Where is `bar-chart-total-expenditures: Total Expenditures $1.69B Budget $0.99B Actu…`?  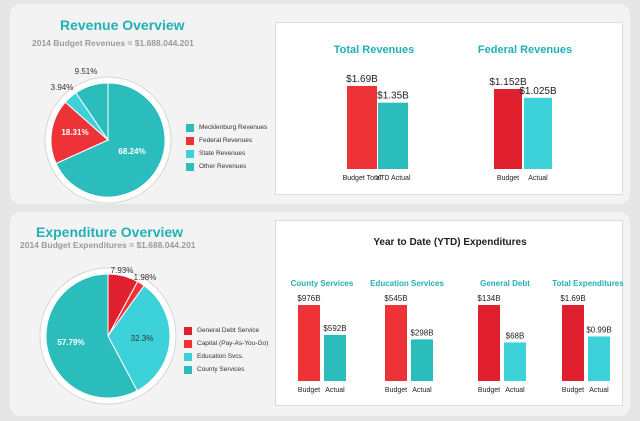 bar-chart-total-expenditures: Total Expenditures $1.69B Budget $0.99B Actu… is located at coordinates (588, 336).